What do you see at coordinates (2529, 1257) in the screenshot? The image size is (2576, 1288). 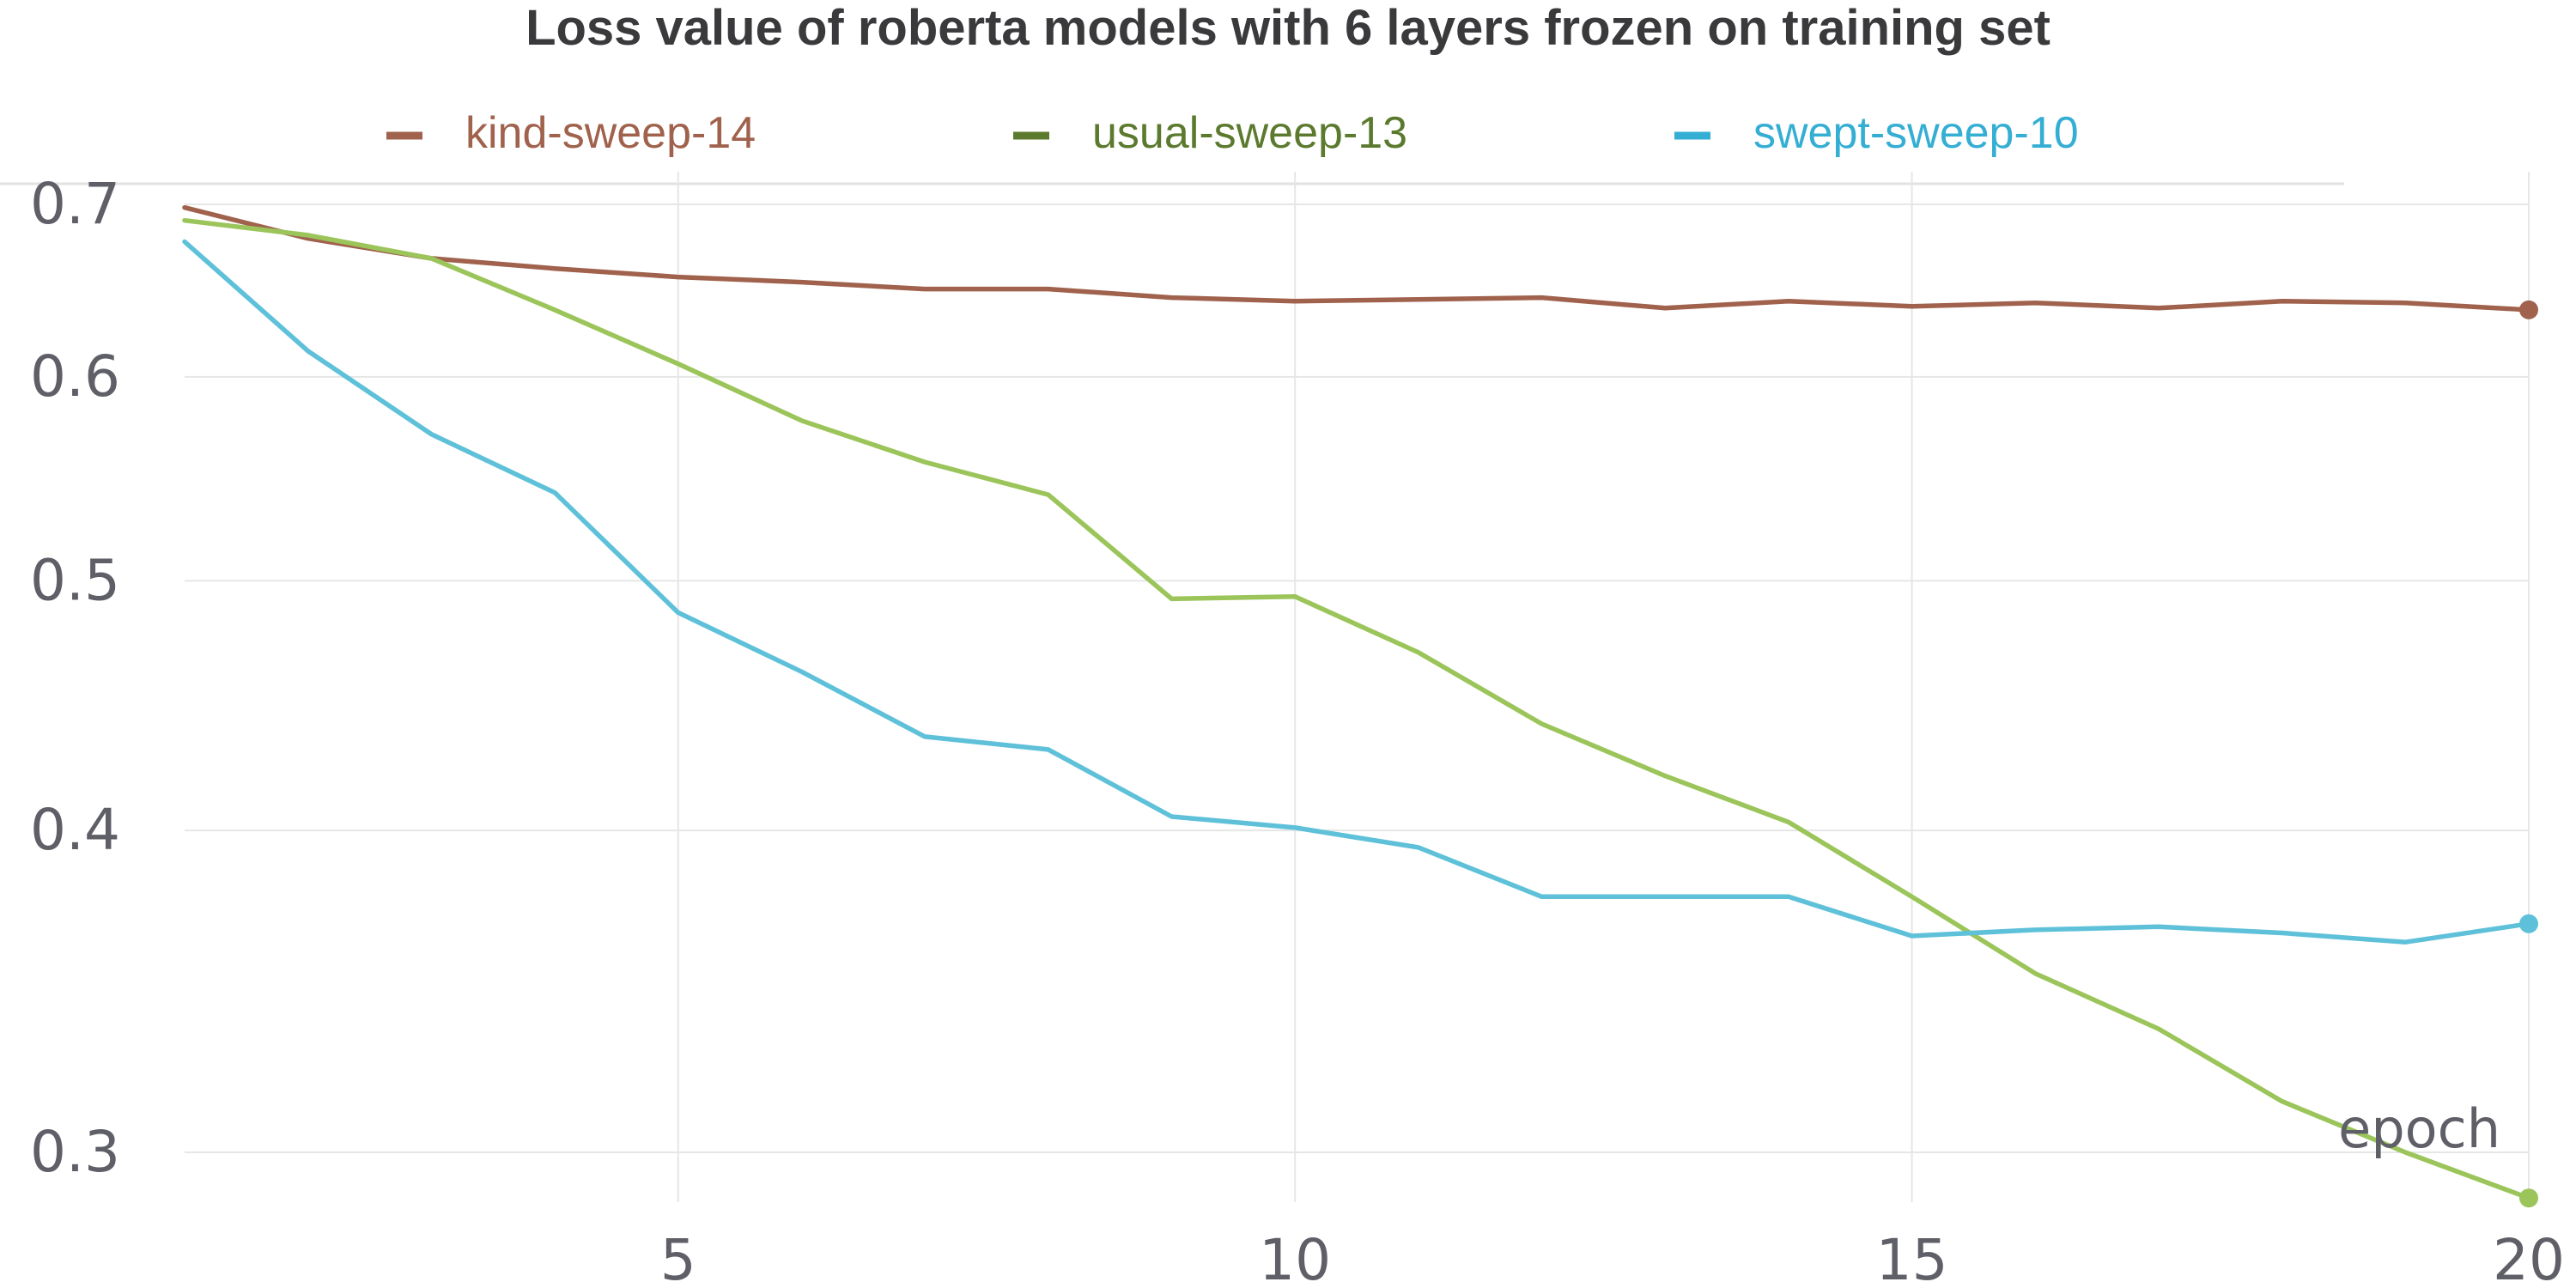 I see `x-tick-label: 20` at bounding box center [2529, 1257].